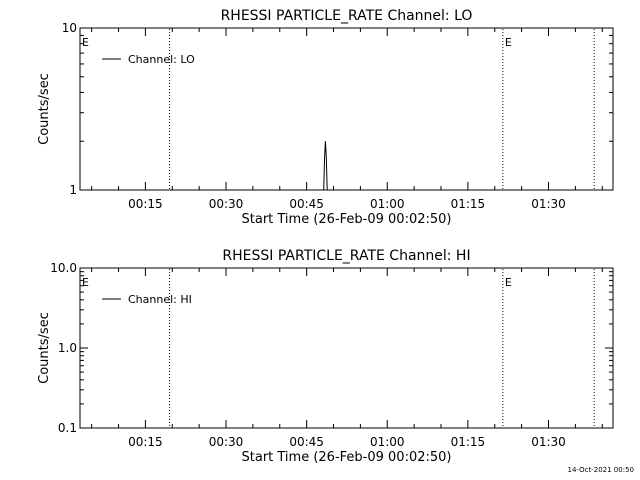 The width and height of the screenshot is (640, 480). I want to click on chart-title: RHESSI PARTICLE_RATE Channel: LO, so click(347, 16).